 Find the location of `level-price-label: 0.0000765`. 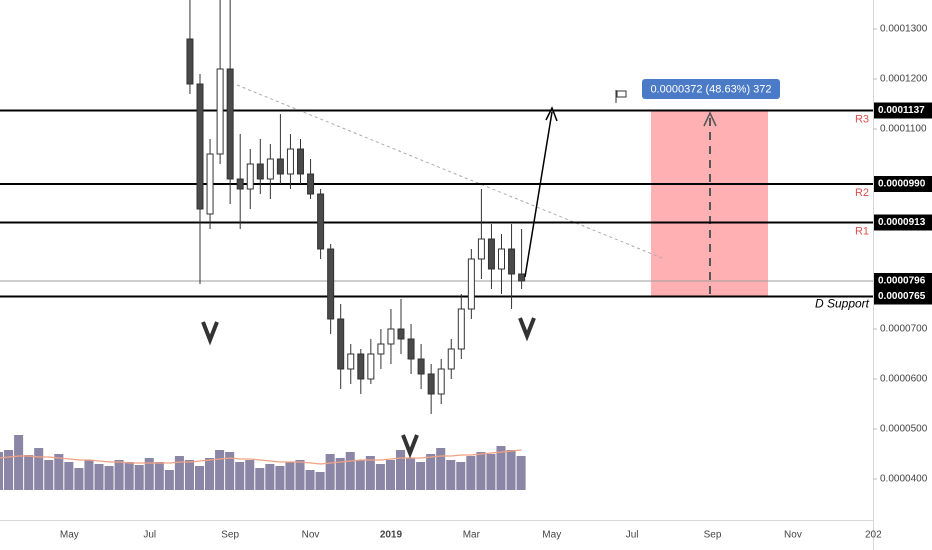

level-price-label: 0.0000765 is located at coordinates (902, 296).